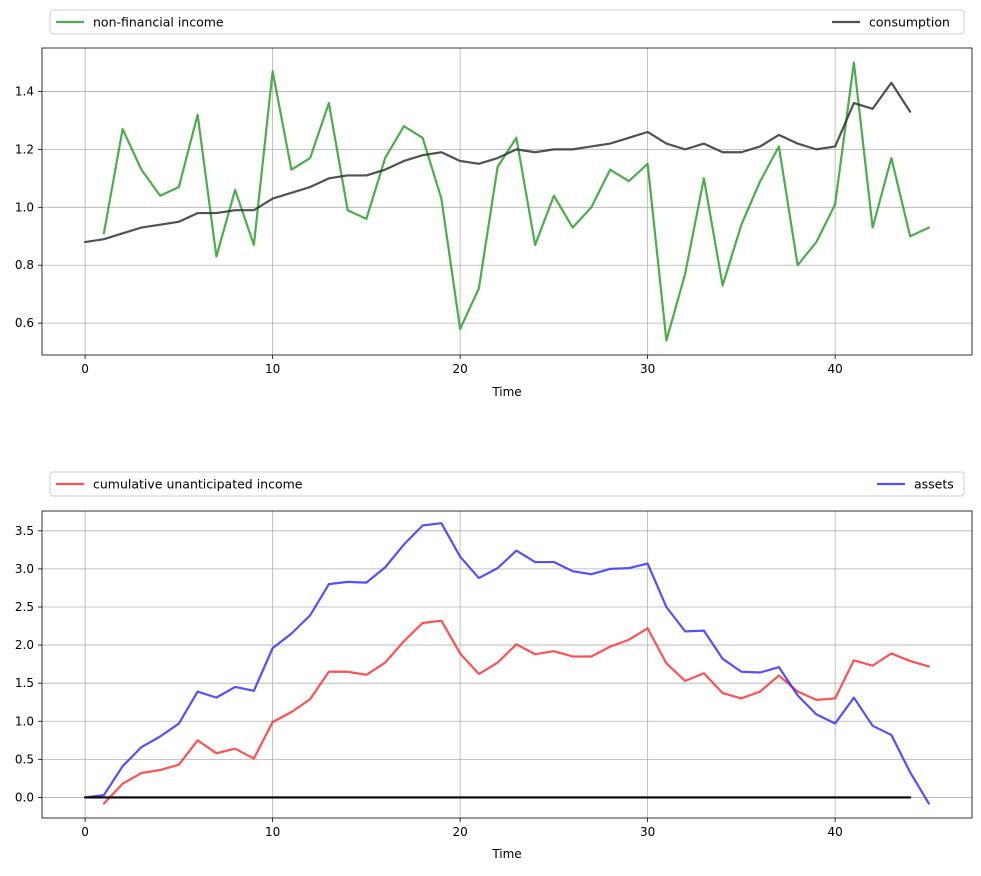  Describe the element at coordinates (24, 323) in the screenshot. I see `y-tick-label: 0.6` at that location.